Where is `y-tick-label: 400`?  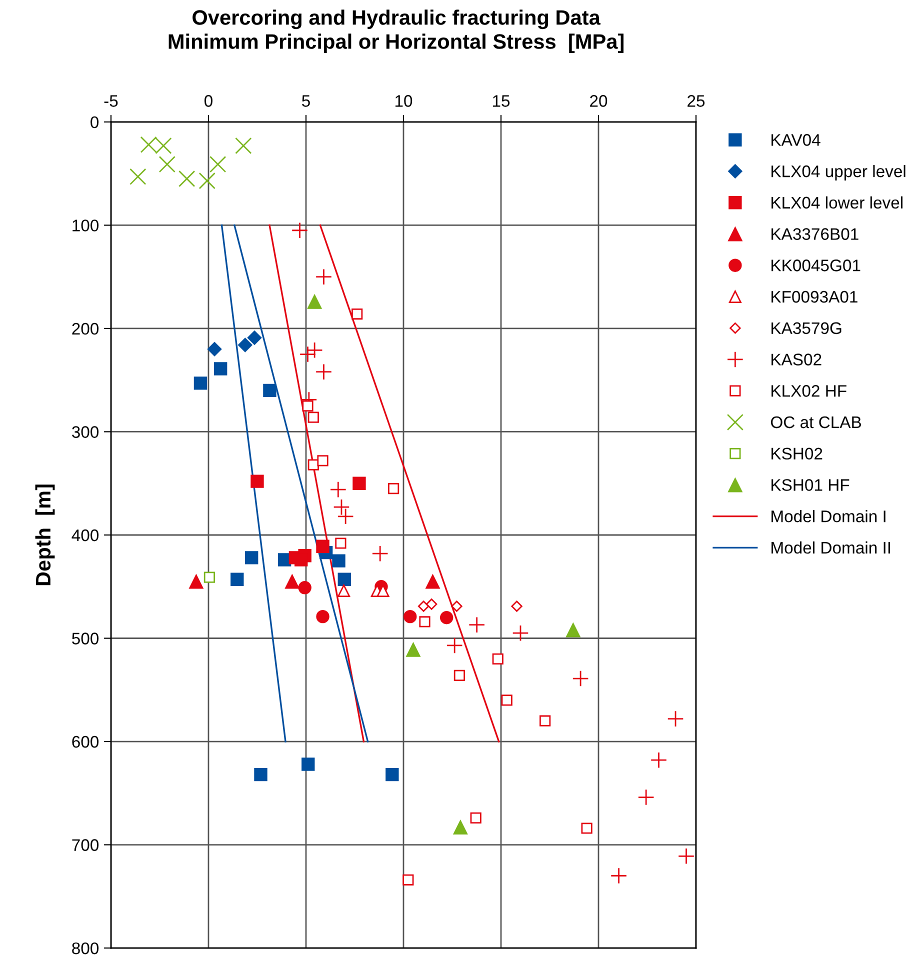 y-tick-label: 400 is located at coordinates (85, 535).